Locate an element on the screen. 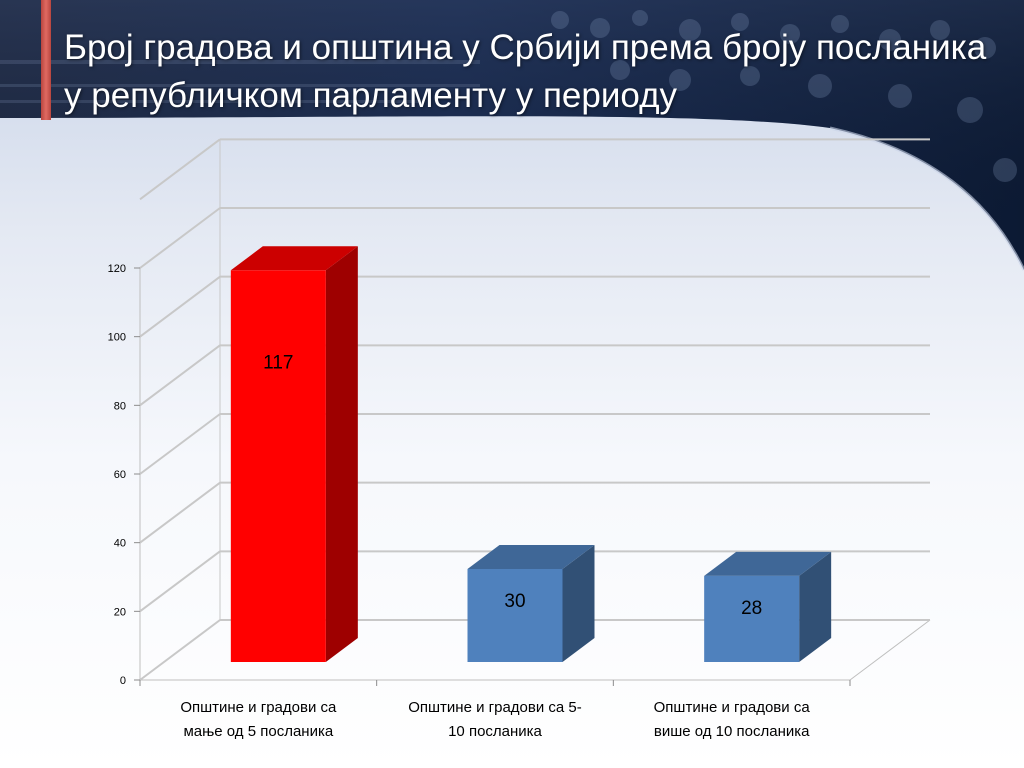 Image resolution: width=1024 pixels, height=768 pixels. floor-right-edge is located at coordinates (890, 650).